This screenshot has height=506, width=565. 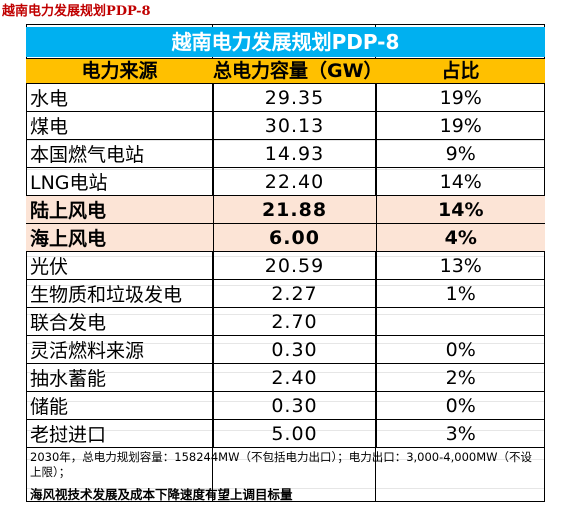 I want to click on table-row: 储能 0.30 0%, so click(x=285, y=405).